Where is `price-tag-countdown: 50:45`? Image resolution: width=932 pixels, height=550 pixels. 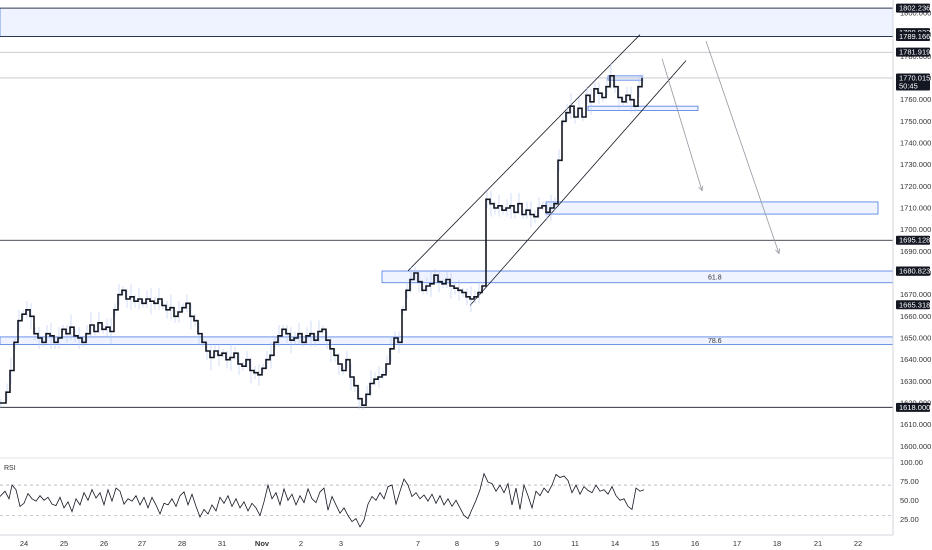
price-tag-countdown: 50:45 is located at coordinates (908, 85).